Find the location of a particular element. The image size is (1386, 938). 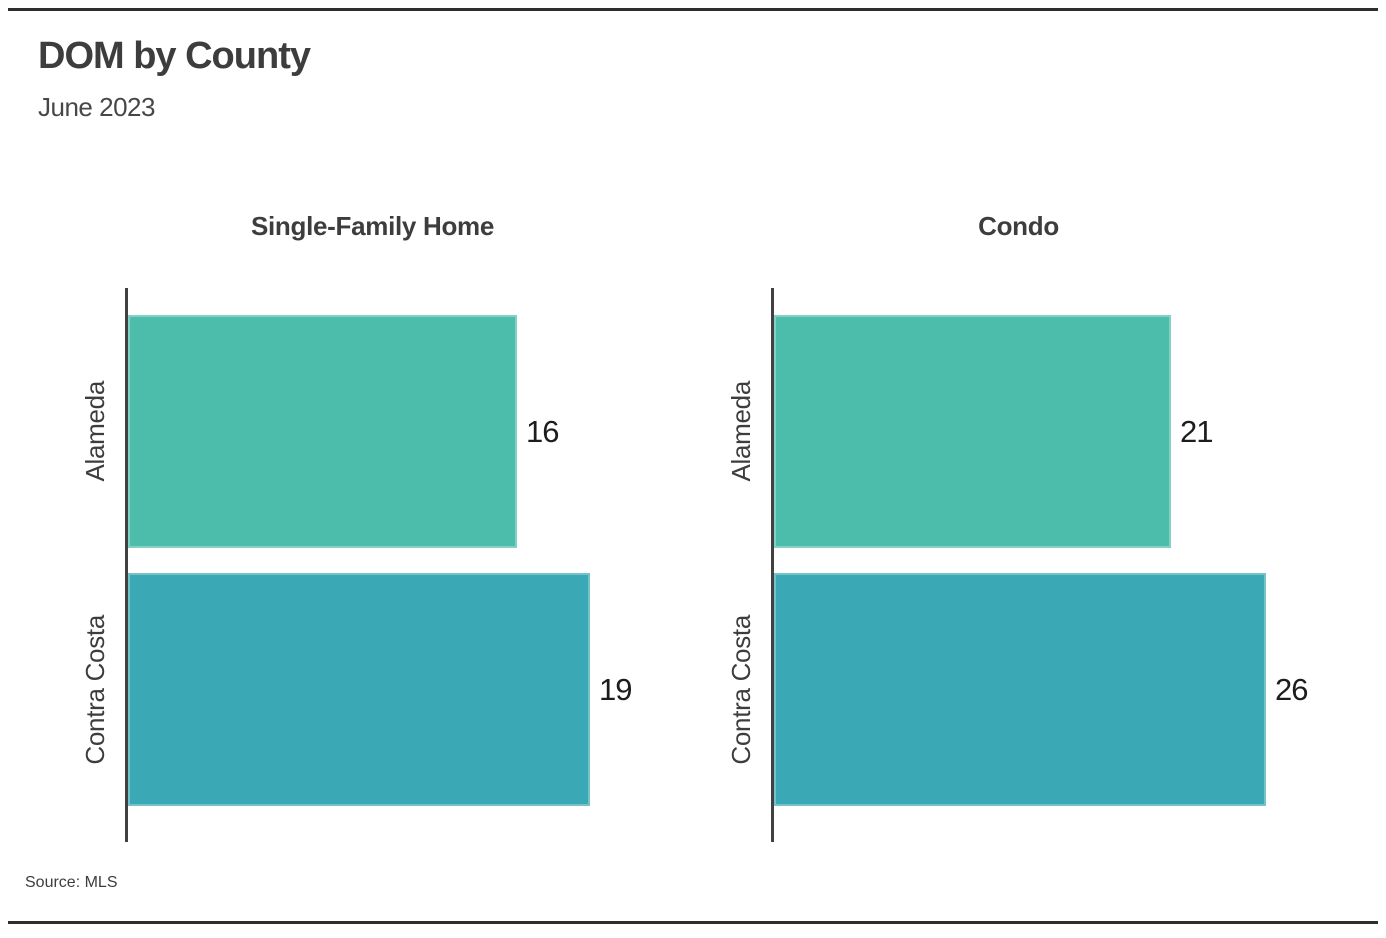

bar-row: 21 is located at coordinates (993, 431).